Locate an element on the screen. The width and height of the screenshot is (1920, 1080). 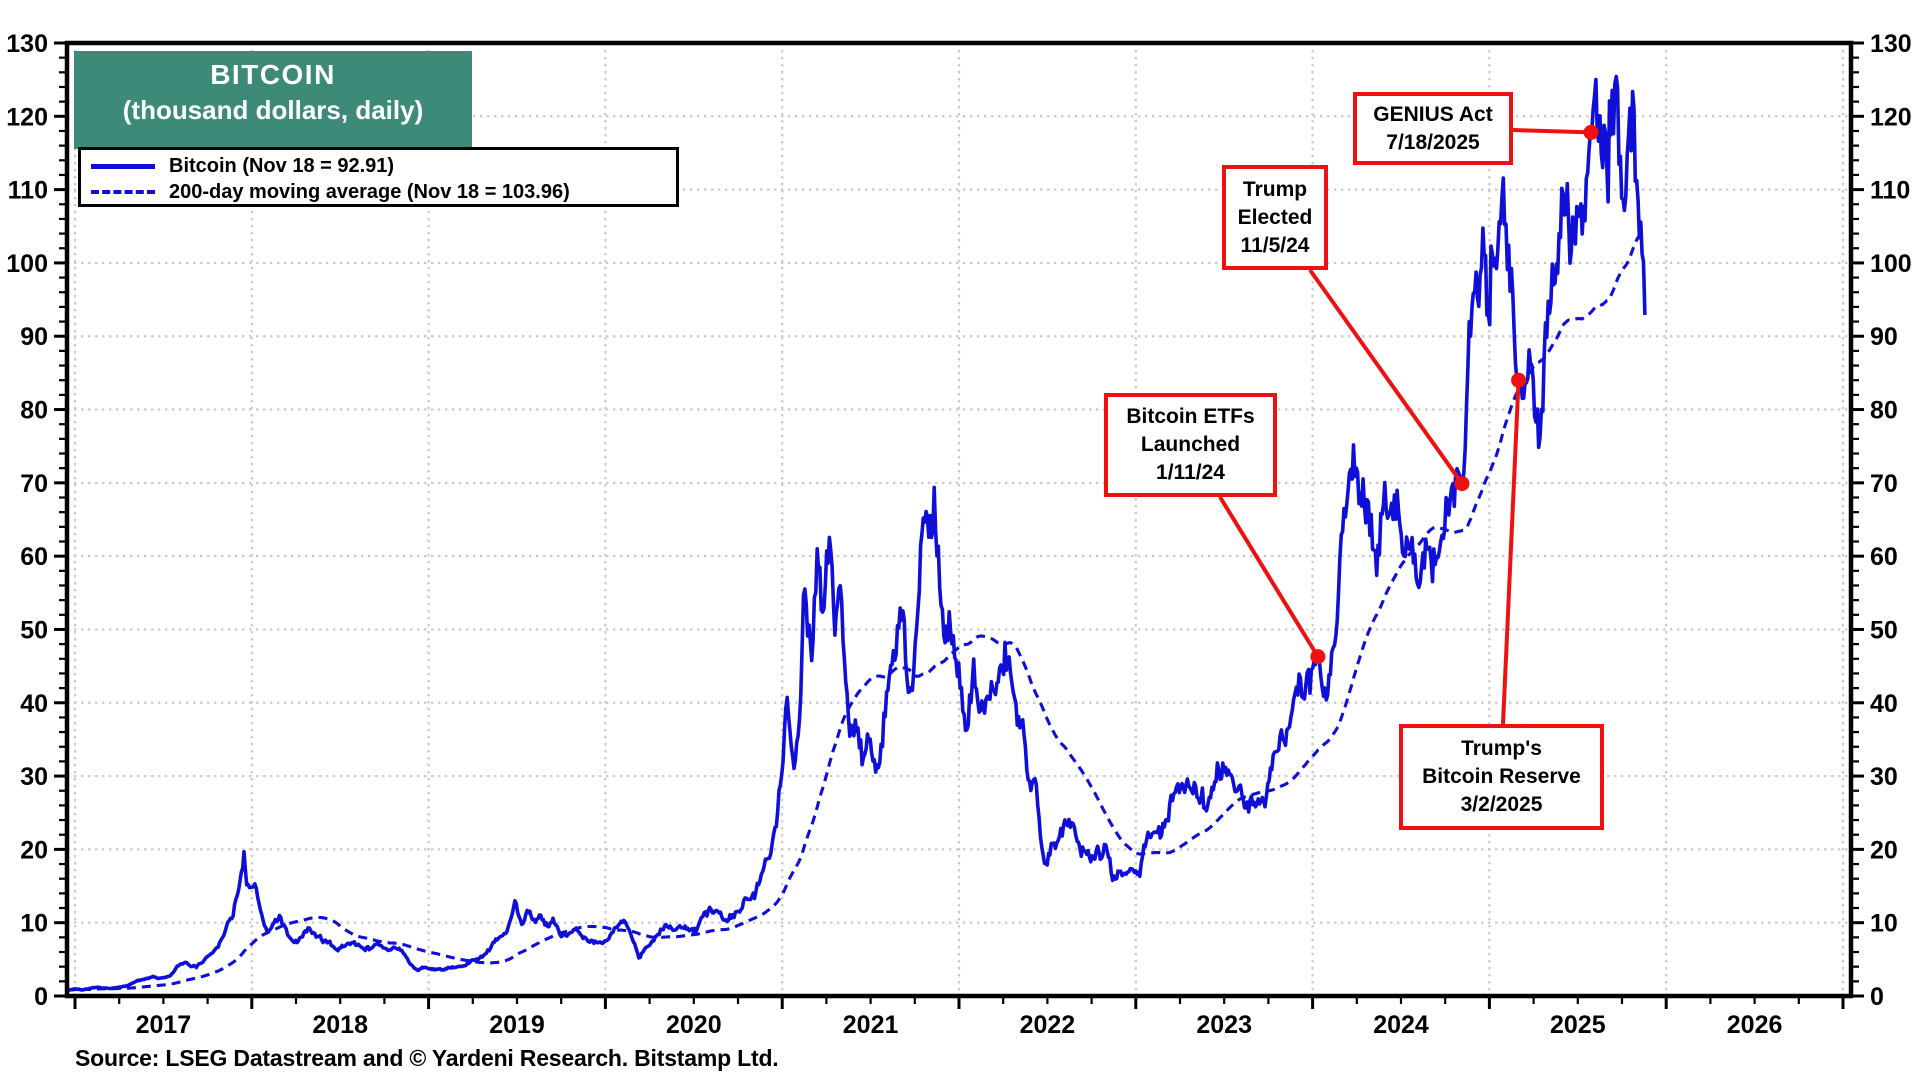
x-axis-label-year: 2017 is located at coordinates (164, 1025).